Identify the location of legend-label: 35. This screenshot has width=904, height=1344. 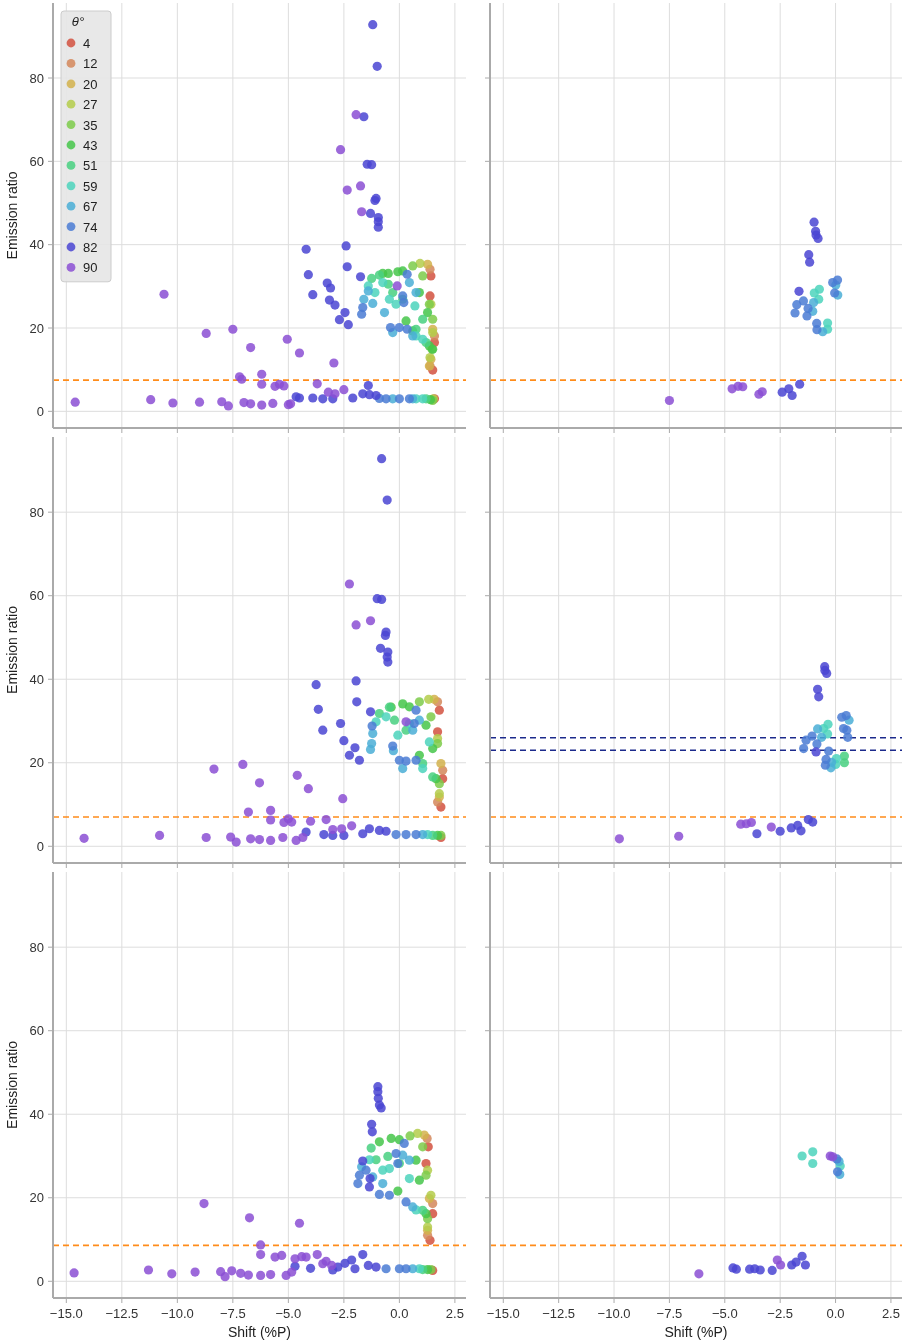
(90, 125).